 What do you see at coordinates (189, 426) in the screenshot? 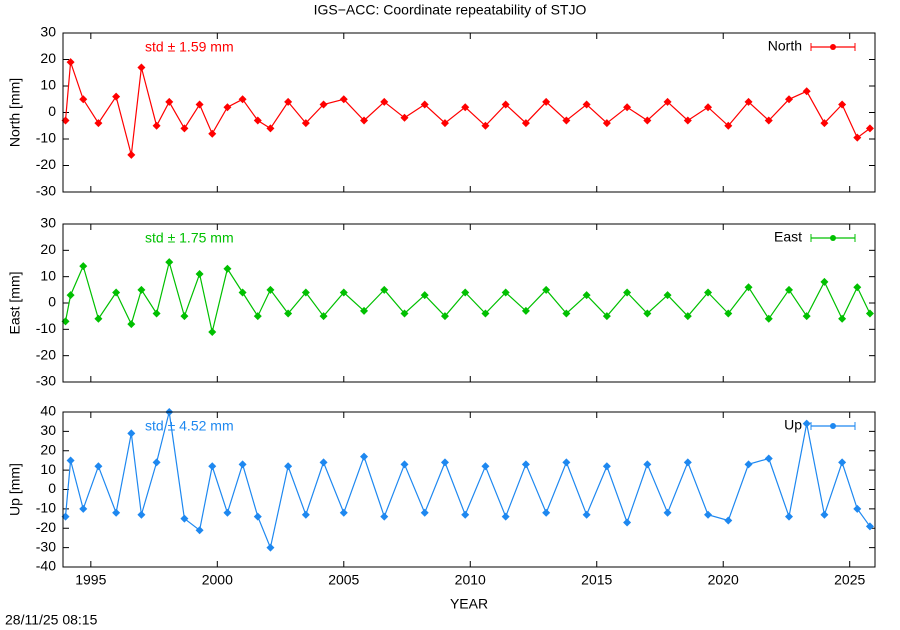
I see `annotation: std ± 4.52 mm` at bounding box center [189, 426].